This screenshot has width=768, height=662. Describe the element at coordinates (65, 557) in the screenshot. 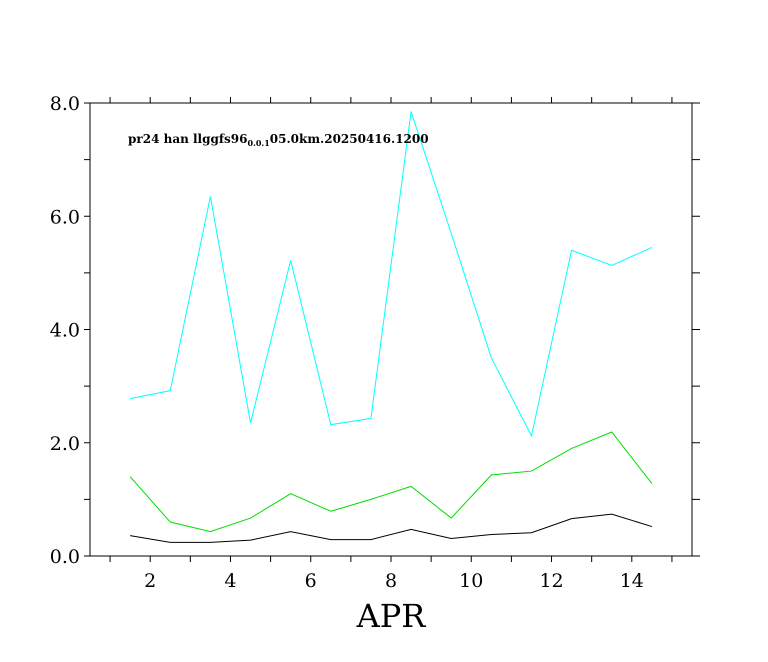

I see `y-tick-label: 0.0` at that location.